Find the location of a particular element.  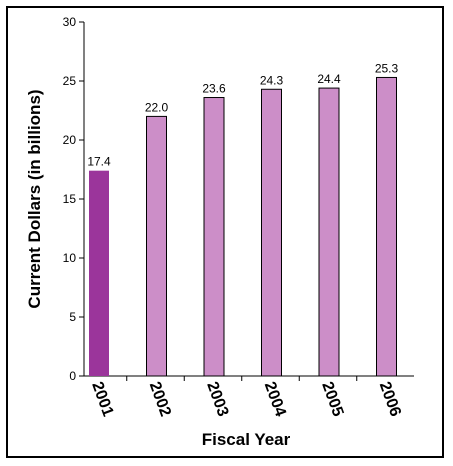

bar-2006 is located at coordinates (386, 226).